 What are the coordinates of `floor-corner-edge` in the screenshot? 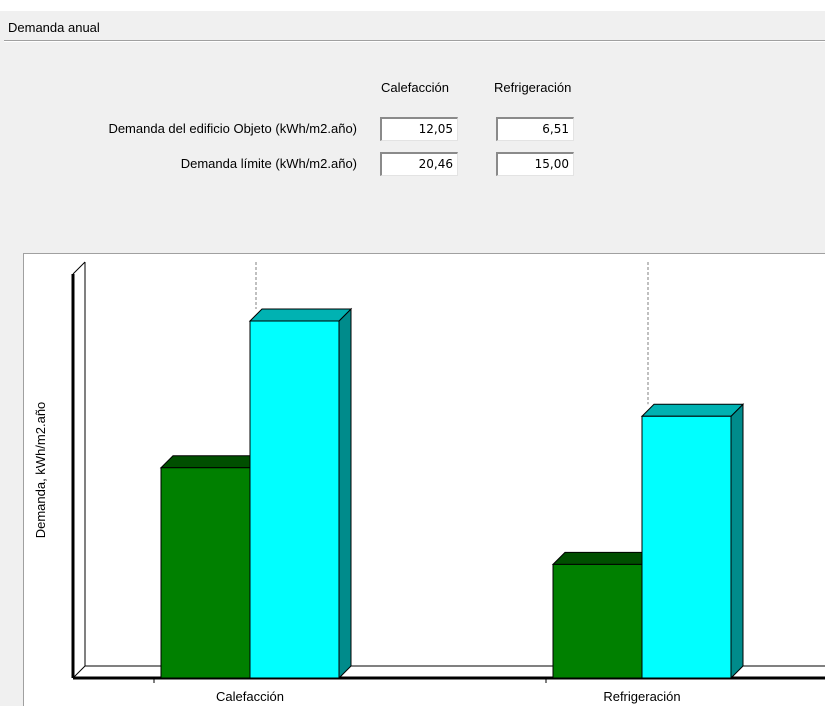 It's located at (79, 672).